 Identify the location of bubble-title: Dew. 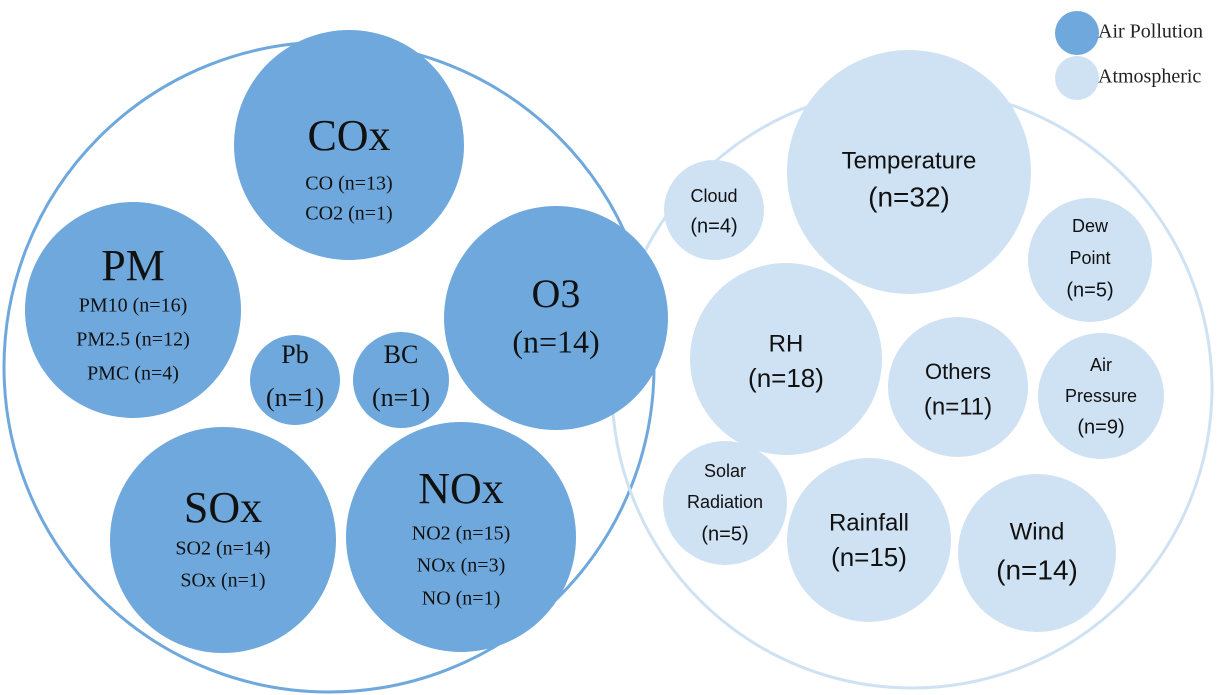
(1090, 226).